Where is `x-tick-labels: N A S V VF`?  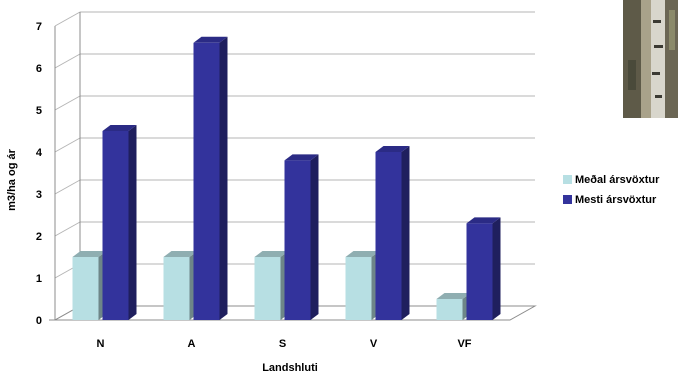 x-tick-labels: N A S V VF is located at coordinates (284, 344).